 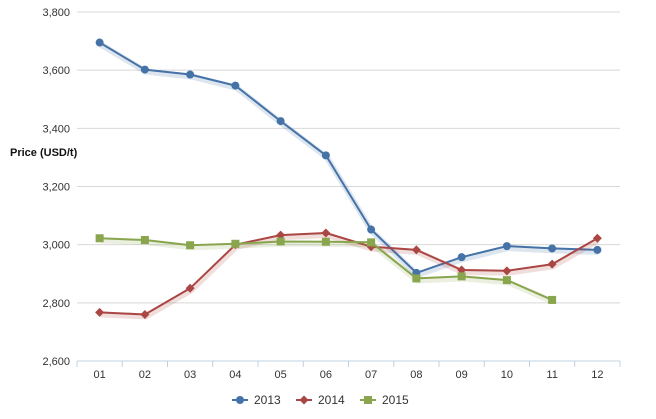 I want to click on legend-label: 2013, so click(x=267, y=400).